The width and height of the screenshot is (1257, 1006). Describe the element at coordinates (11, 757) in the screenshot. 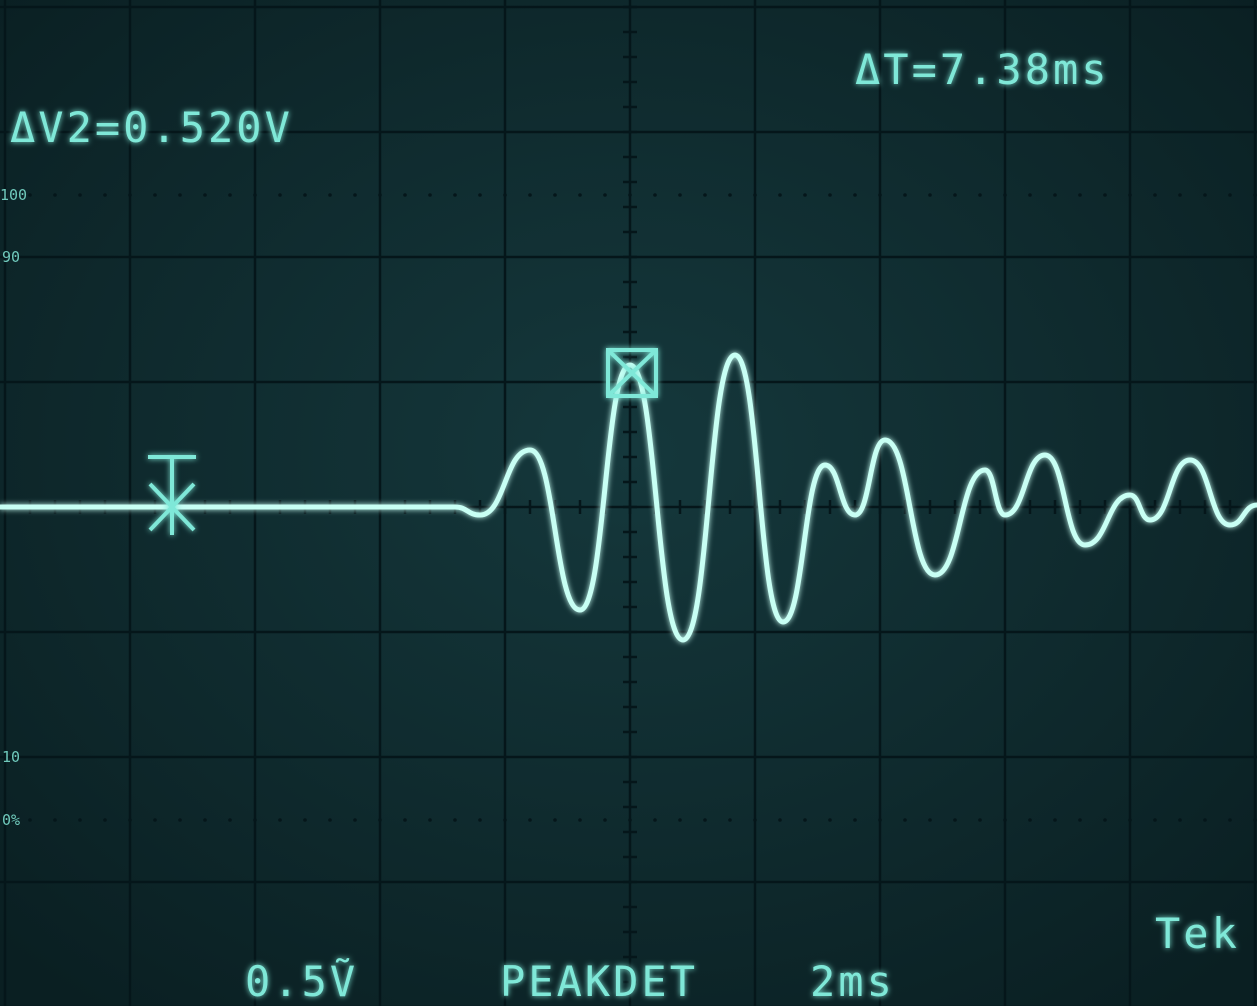

I see `label-10: 10` at that location.